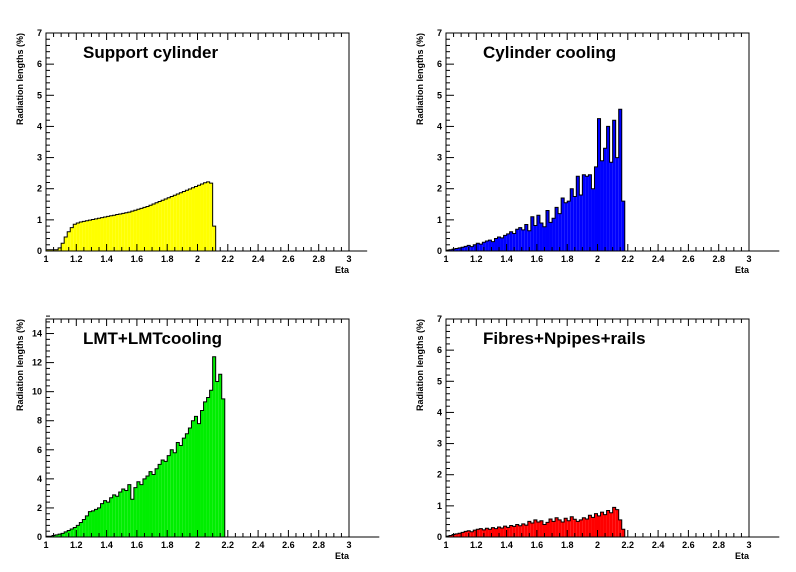  What do you see at coordinates (39, 33) in the screenshot?
I see `y-tick-label: 7` at bounding box center [39, 33].